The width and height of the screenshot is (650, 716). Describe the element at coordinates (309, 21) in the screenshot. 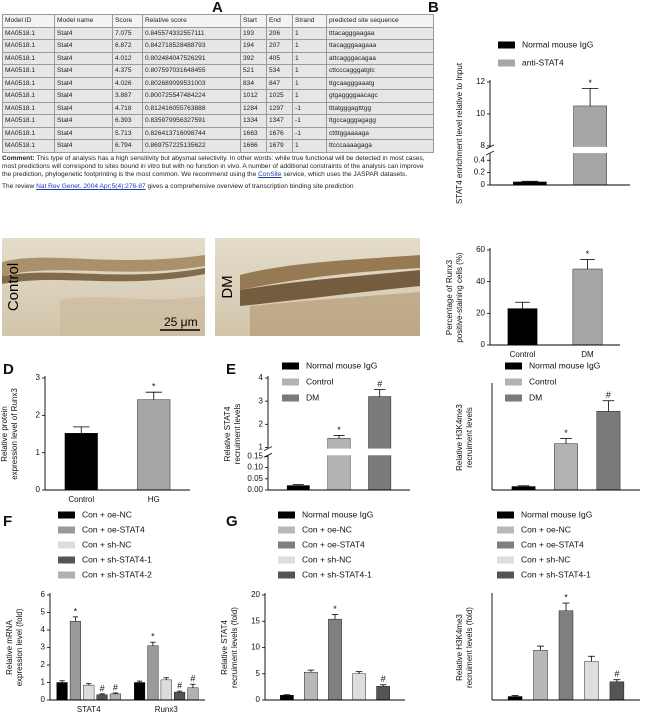

I see `column-header: Strand` at that location.